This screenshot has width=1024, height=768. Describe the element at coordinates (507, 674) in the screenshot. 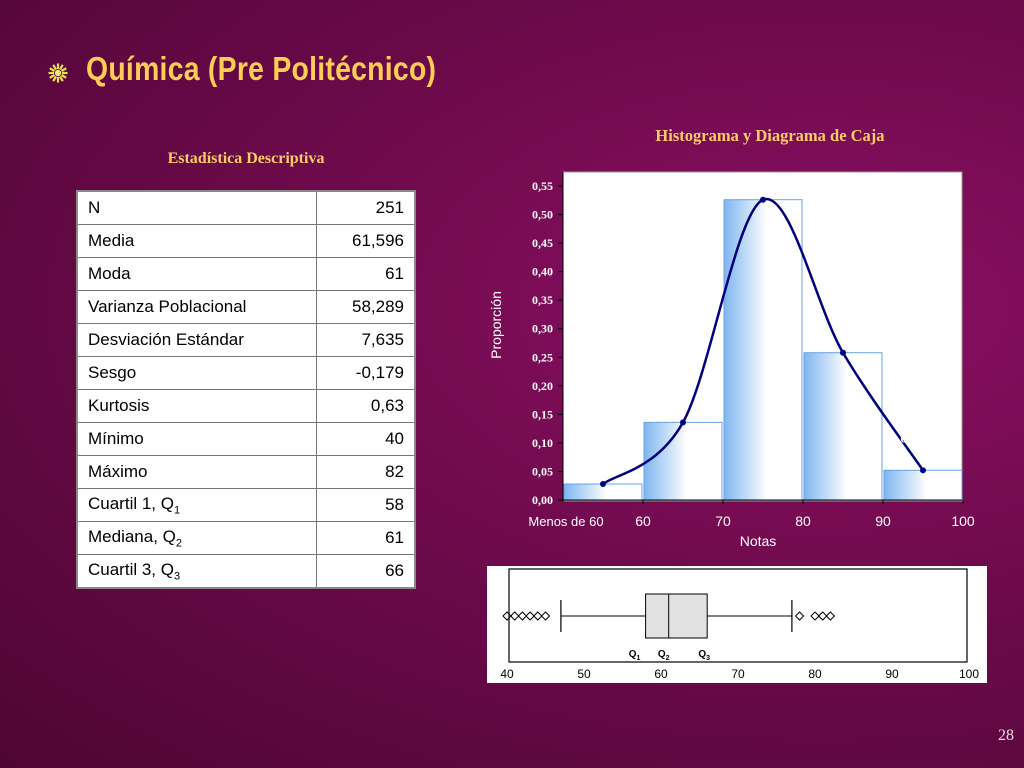

I see `boxplot-x-tick-label: 40` at that location.